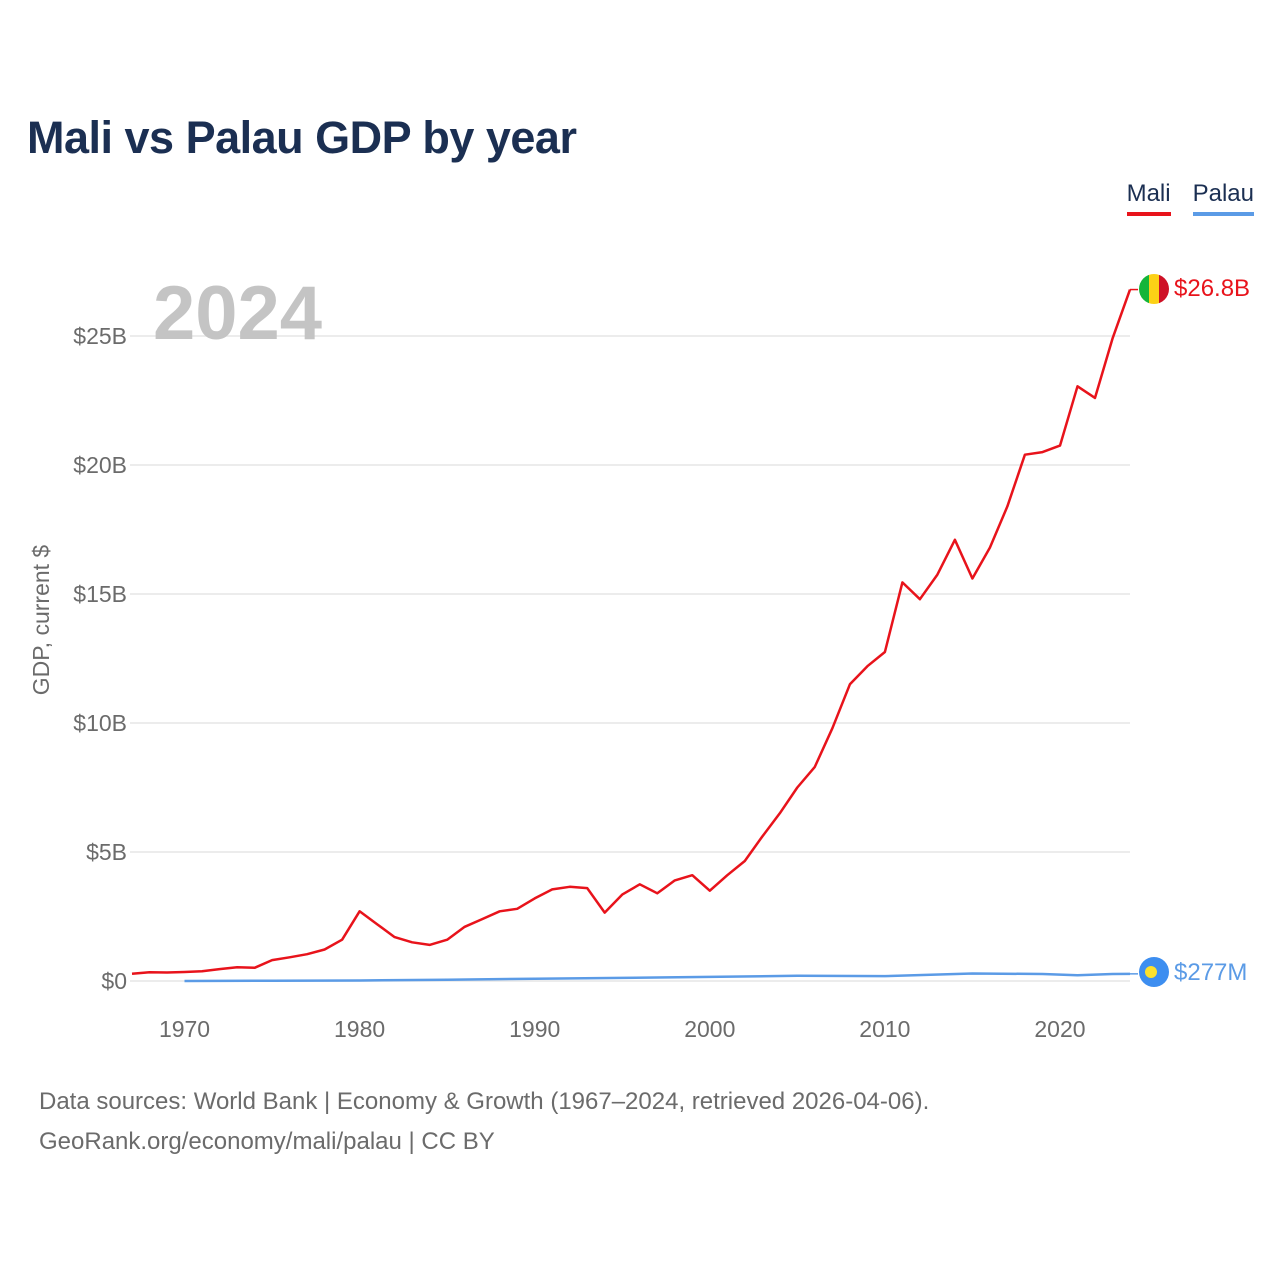 Image resolution: width=1280 pixels, height=1280 pixels. I want to click on chart-title: Mali vs Palau GDP by year, so click(302, 137).